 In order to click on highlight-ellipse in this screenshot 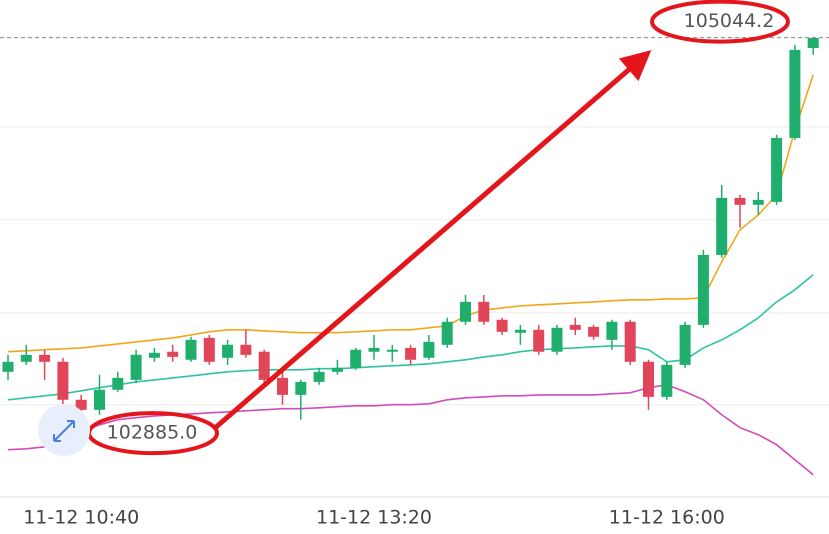, I will do `click(720, 22)`.